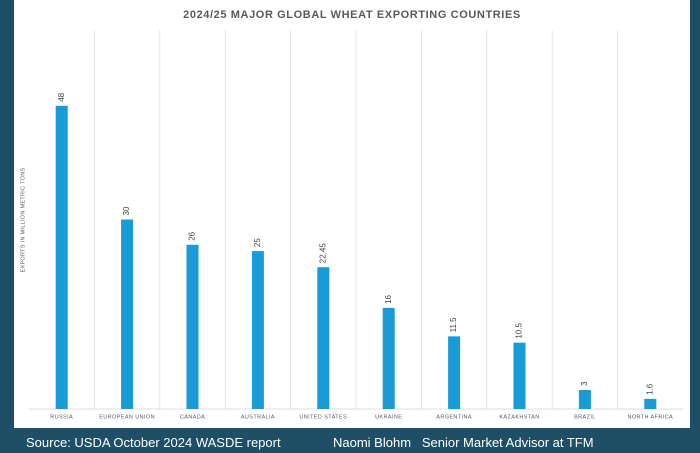 The width and height of the screenshot is (700, 453). I want to click on x-tick-label: UNITED STATES, so click(323, 417).